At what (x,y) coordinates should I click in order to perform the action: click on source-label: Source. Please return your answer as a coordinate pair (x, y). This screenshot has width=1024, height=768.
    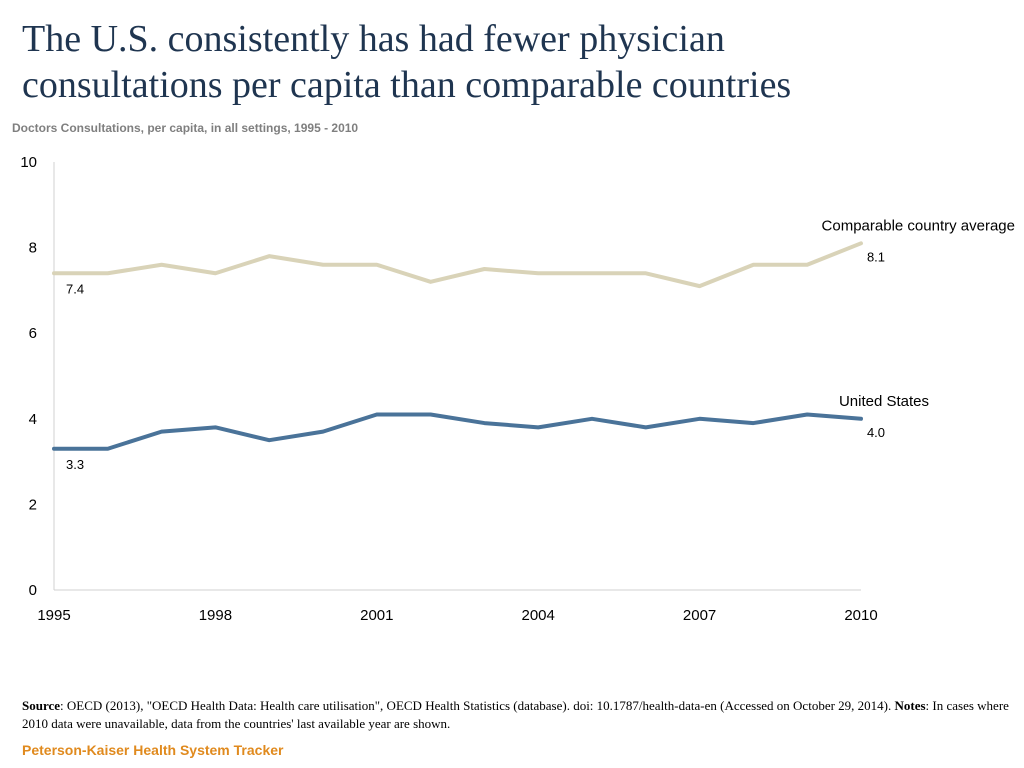
    Looking at the image, I should click on (41, 705).